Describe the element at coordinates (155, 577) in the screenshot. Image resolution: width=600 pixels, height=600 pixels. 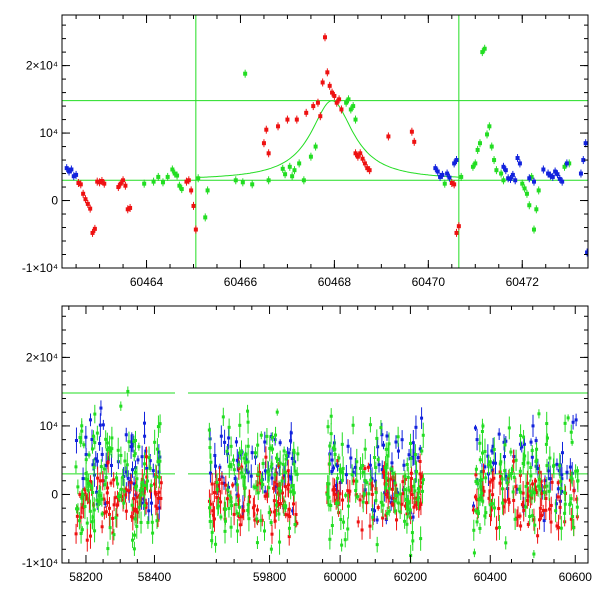
I see `x-tick-label: 58400` at that location.